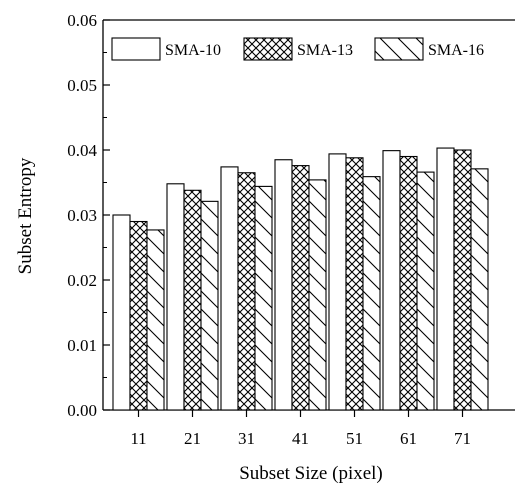 The height and width of the screenshot is (489, 515). What do you see at coordinates (462, 438) in the screenshot?
I see `x-tick-label: 71` at bounding box center [462, 438].